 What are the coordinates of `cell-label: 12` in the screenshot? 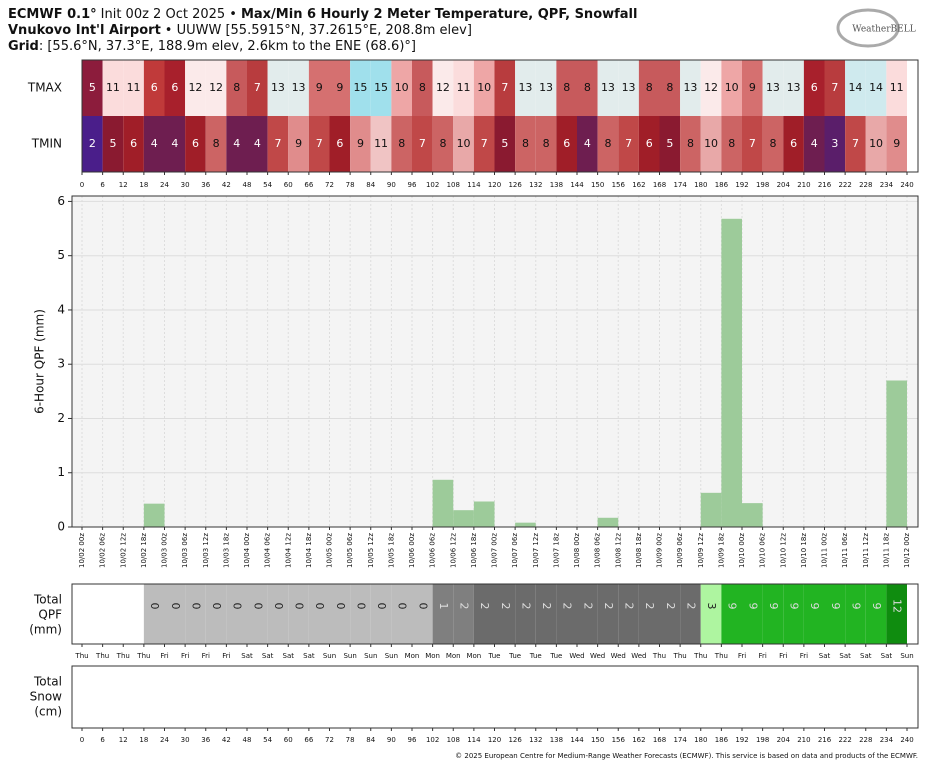 It's located at (195, 87).